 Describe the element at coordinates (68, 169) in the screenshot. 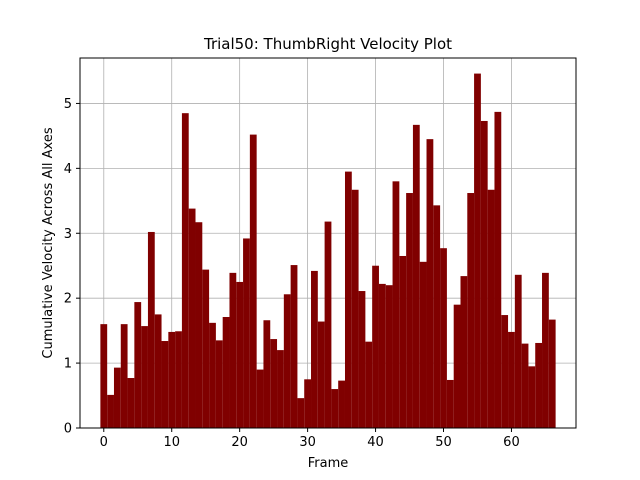

I see `y-tick-label: 4` at that location.